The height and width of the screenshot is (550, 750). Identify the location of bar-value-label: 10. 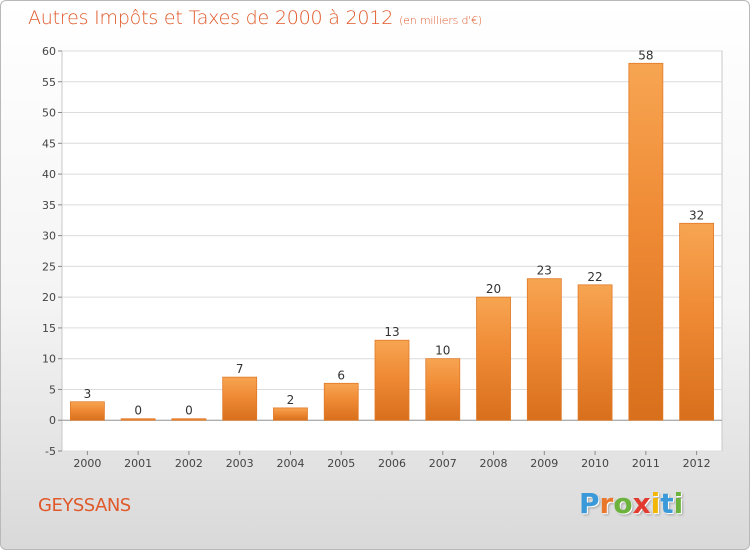
(442, 351).